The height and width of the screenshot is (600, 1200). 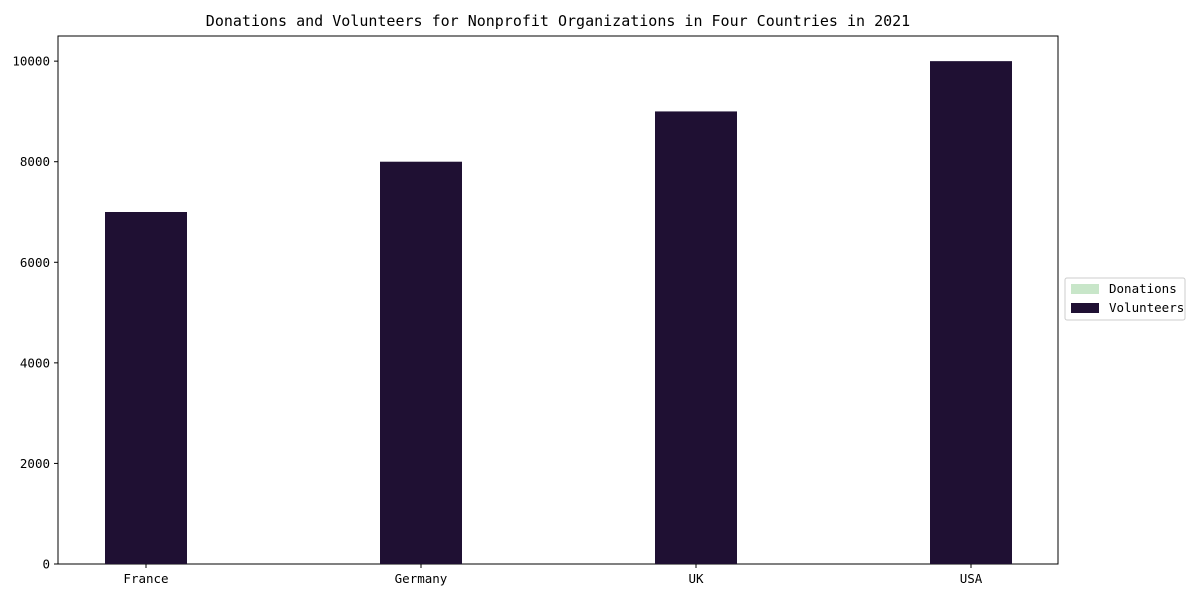 What do you see at coordinates (146, 388) in the screenshot?
I see `bar-volunteers-france` at bounding box center [146, 388].